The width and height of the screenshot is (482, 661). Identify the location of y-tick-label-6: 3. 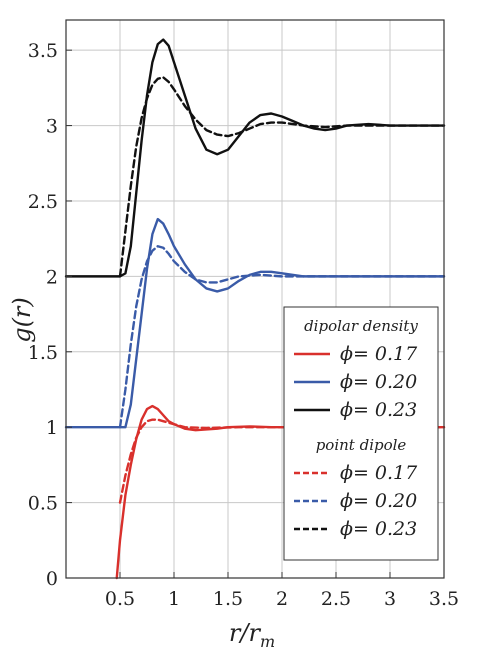
(52, 127).